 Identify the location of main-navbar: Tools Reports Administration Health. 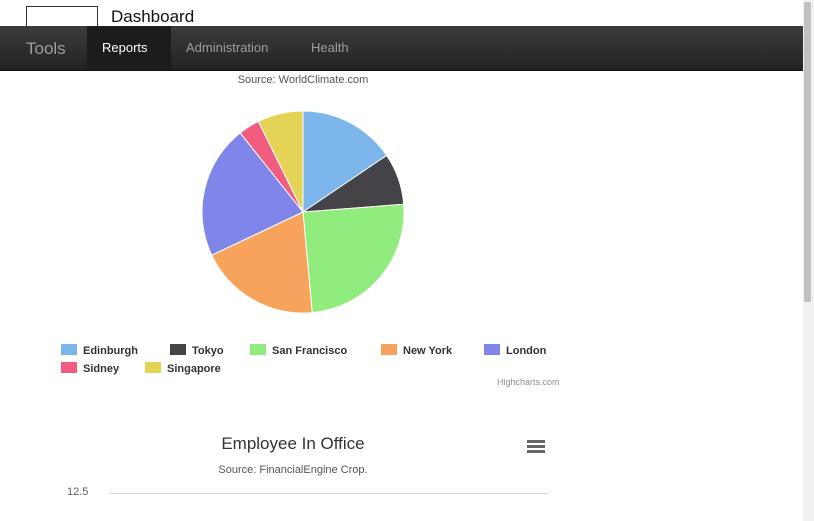
(407, 48).